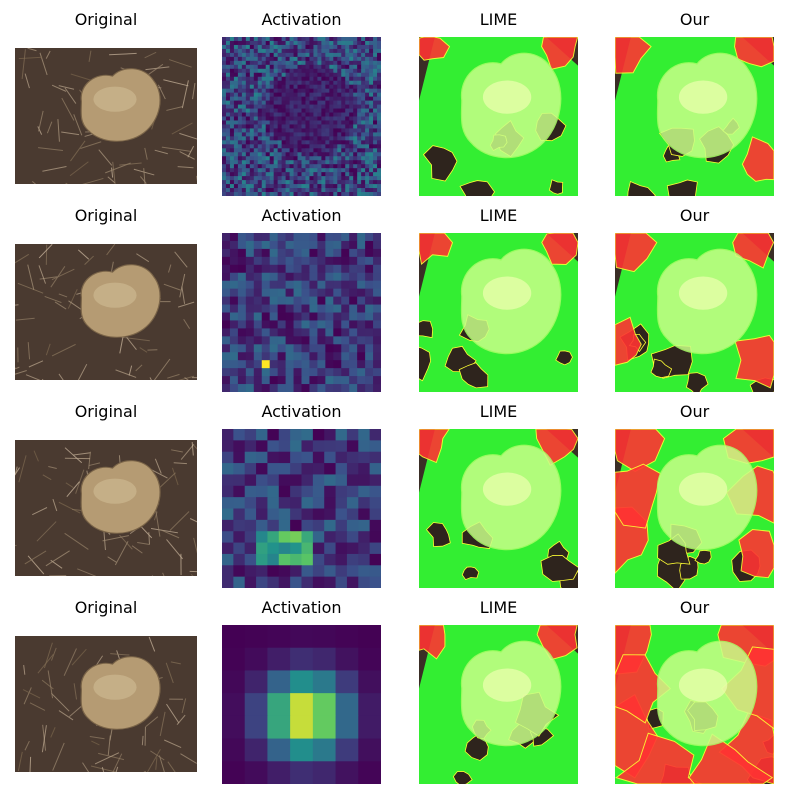 This screenshot has width=800, height=800. What do you see at coordinates (498, 216) in the screenshot?
I see `panel-title: LIME` at bounding box center [498, 216].